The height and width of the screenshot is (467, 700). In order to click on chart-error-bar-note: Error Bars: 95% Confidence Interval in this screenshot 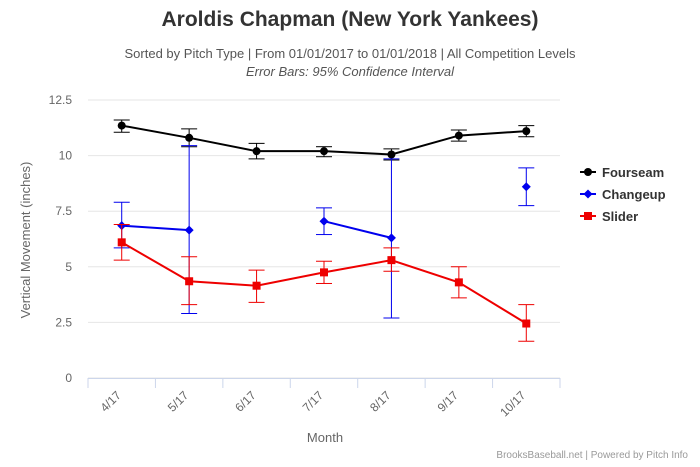, I will do `click(350, 71)`.